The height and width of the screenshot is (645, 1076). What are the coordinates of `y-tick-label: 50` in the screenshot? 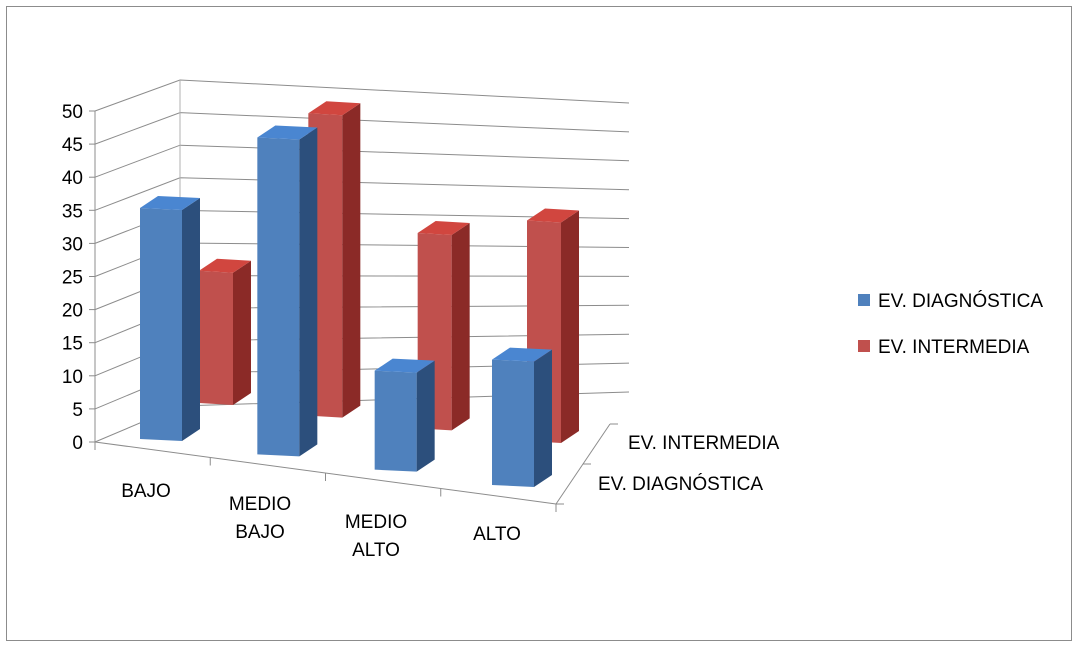 It's located at (72, 112).